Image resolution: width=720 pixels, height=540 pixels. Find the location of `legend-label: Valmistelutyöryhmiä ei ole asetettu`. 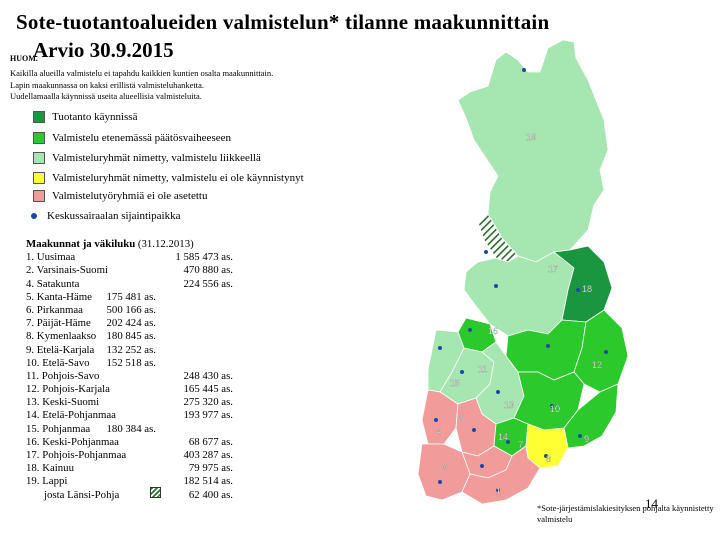

legend-label: Valmistelutyöryhmiä ei ole asetettu is located at coordinates (130, 196).